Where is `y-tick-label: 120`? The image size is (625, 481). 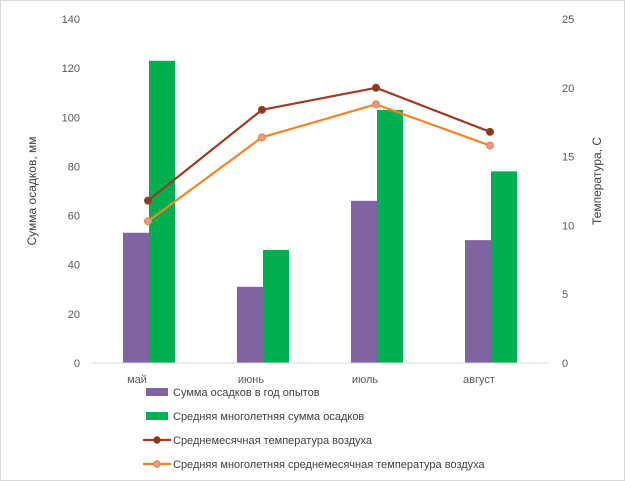 y-tick-label: 120 is located at coordinates (71, 69).